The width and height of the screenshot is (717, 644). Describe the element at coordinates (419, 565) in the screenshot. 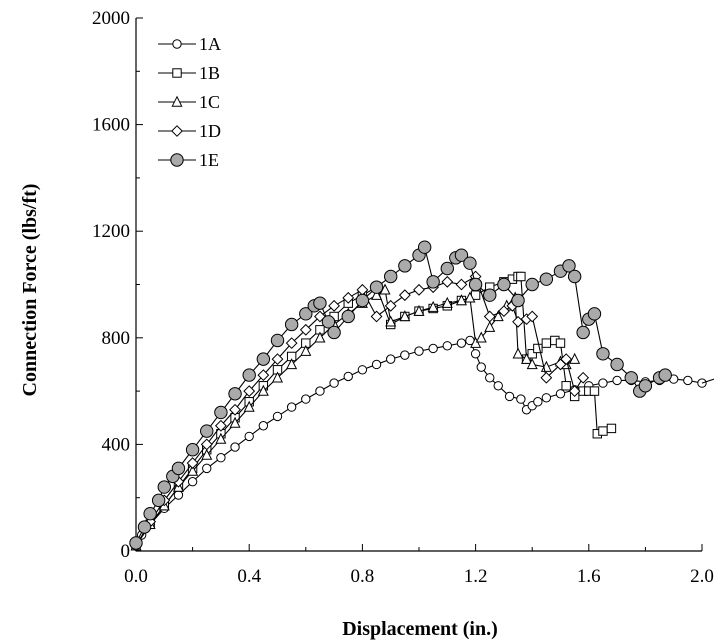

I see `x-axis-ticks: 0.0 0.4 0.8 1.2 1.6 2.0` at that location.